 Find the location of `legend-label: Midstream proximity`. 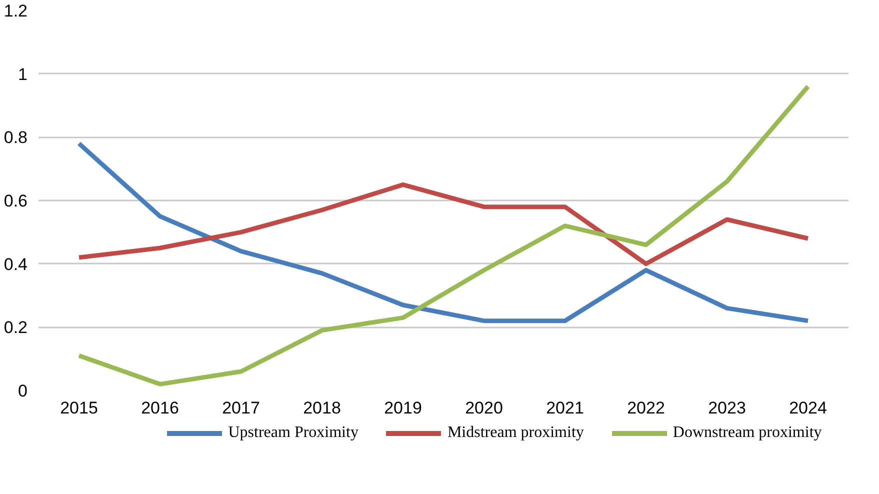

legend-label: Midstream proximity is located at coordinates (515, 433).